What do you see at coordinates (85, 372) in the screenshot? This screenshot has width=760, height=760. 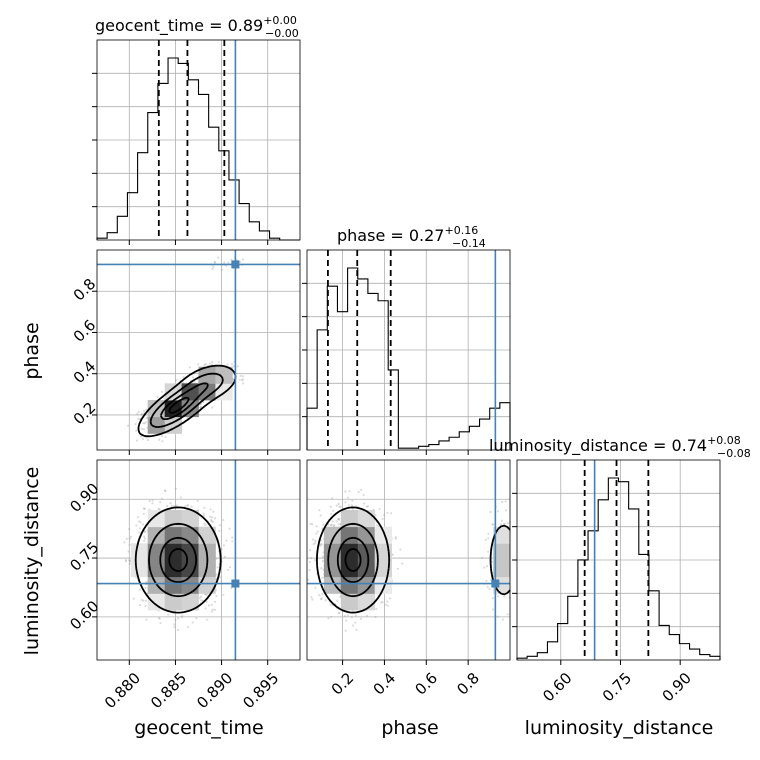 I see `ytick-label-phase-1: 0.4` at bounding box center [85, 372].